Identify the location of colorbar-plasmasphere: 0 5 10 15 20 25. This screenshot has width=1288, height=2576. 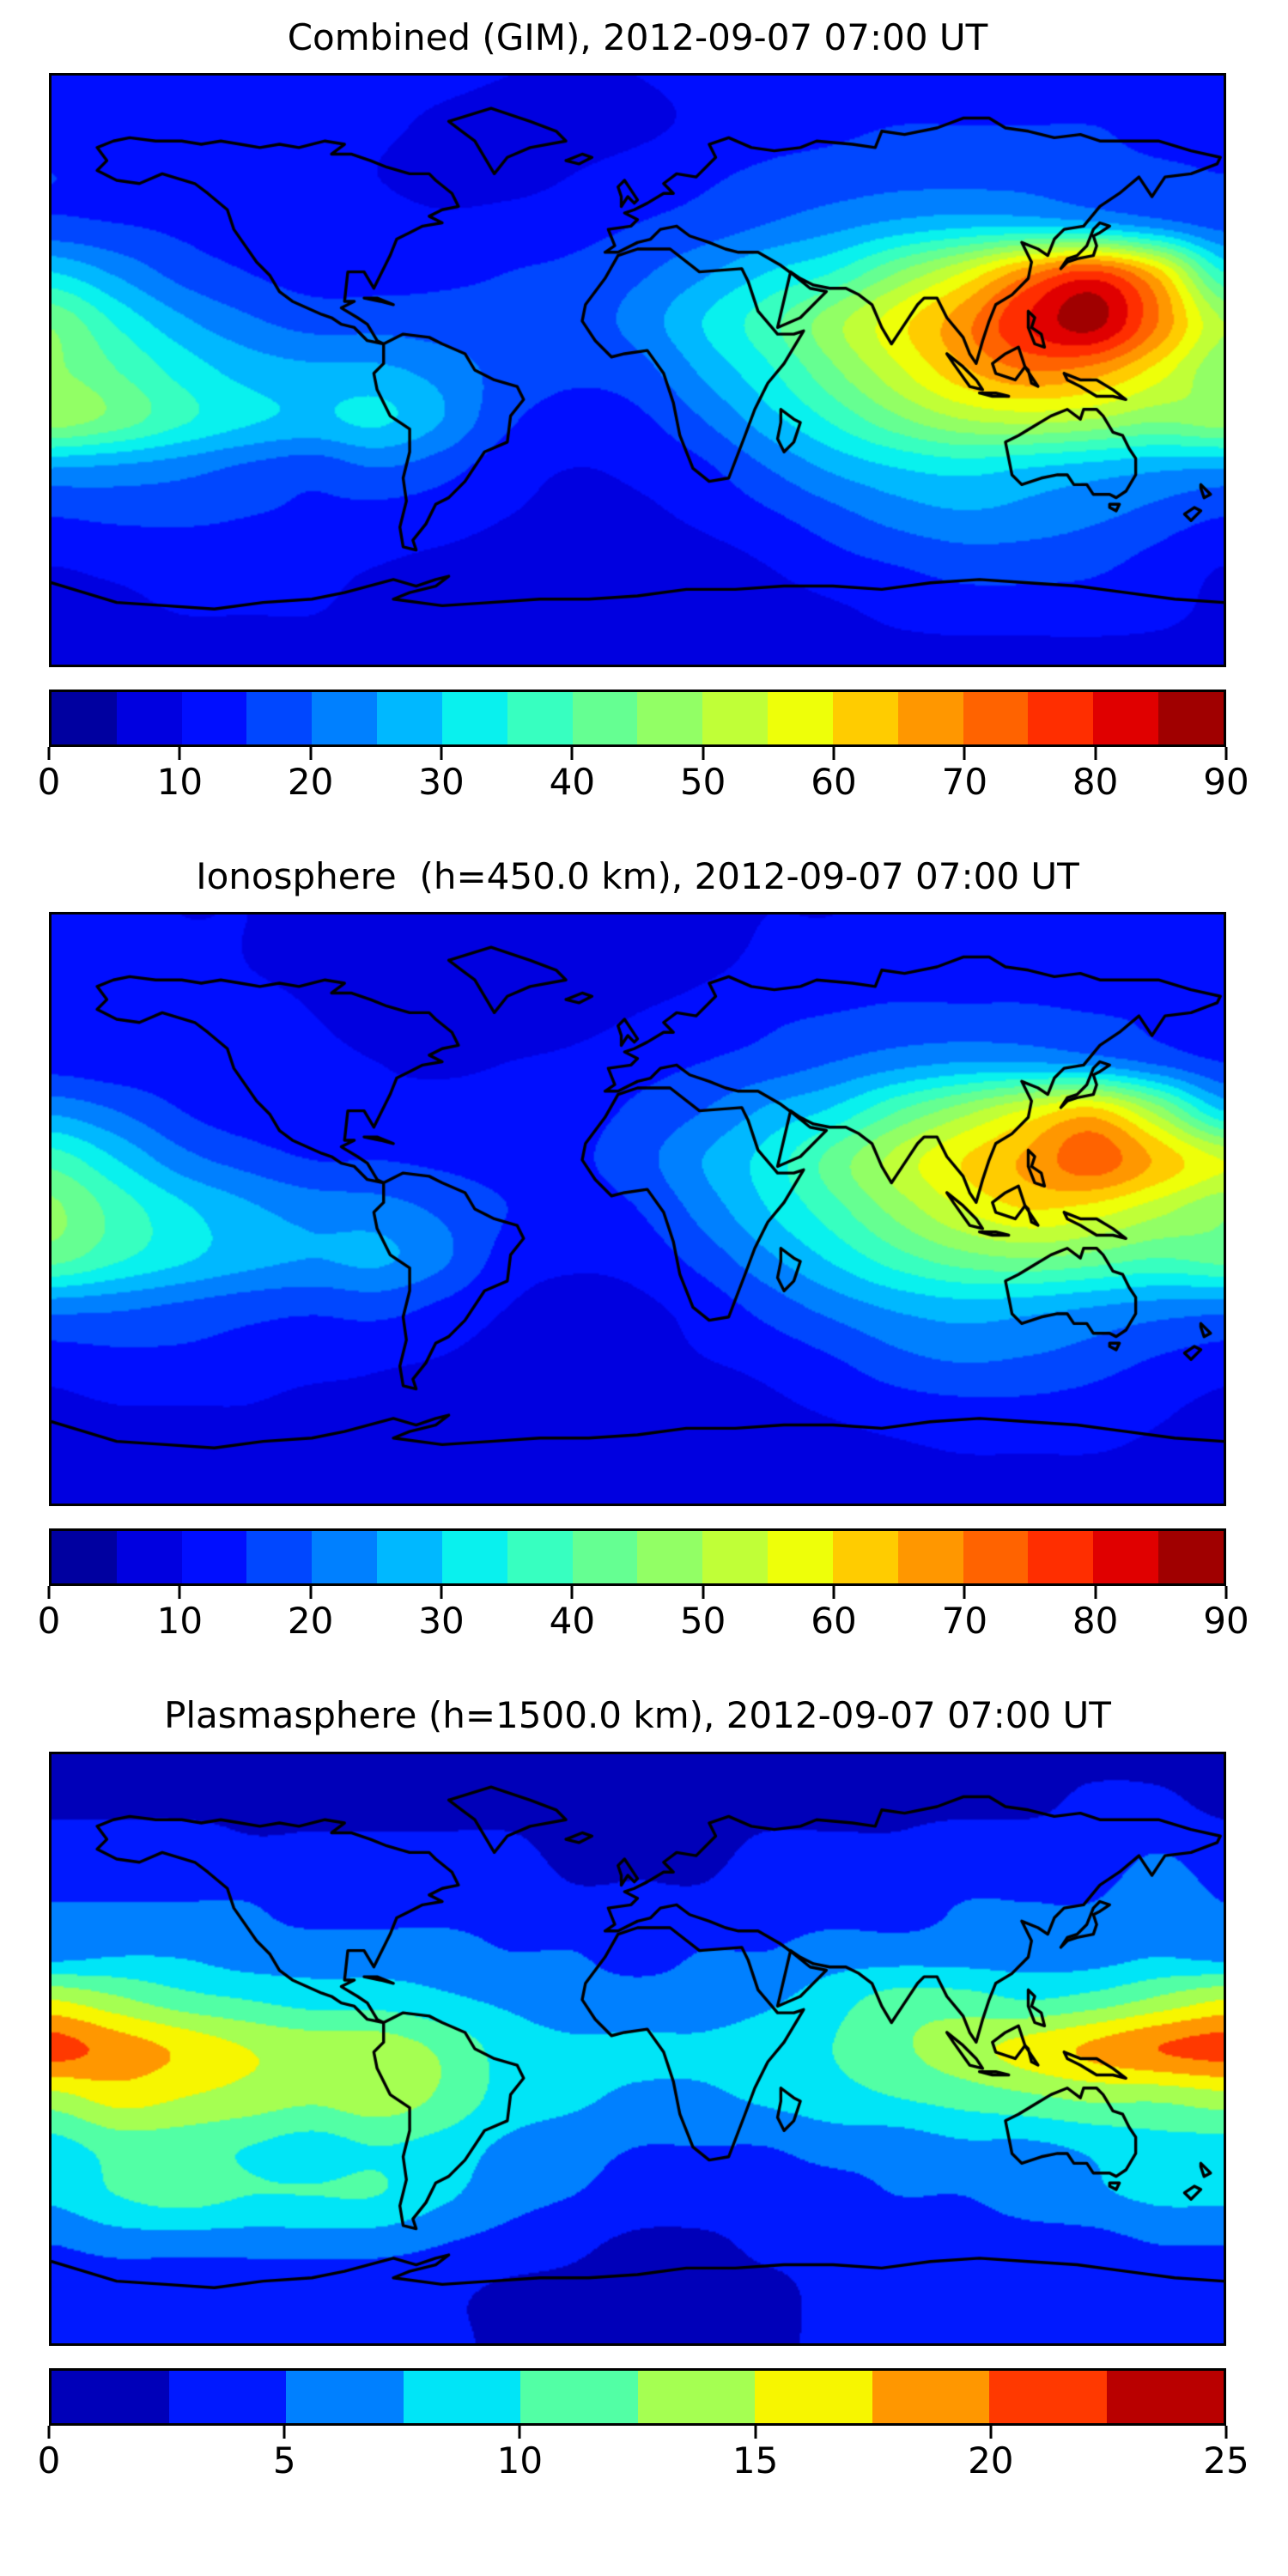
(643, 2427).